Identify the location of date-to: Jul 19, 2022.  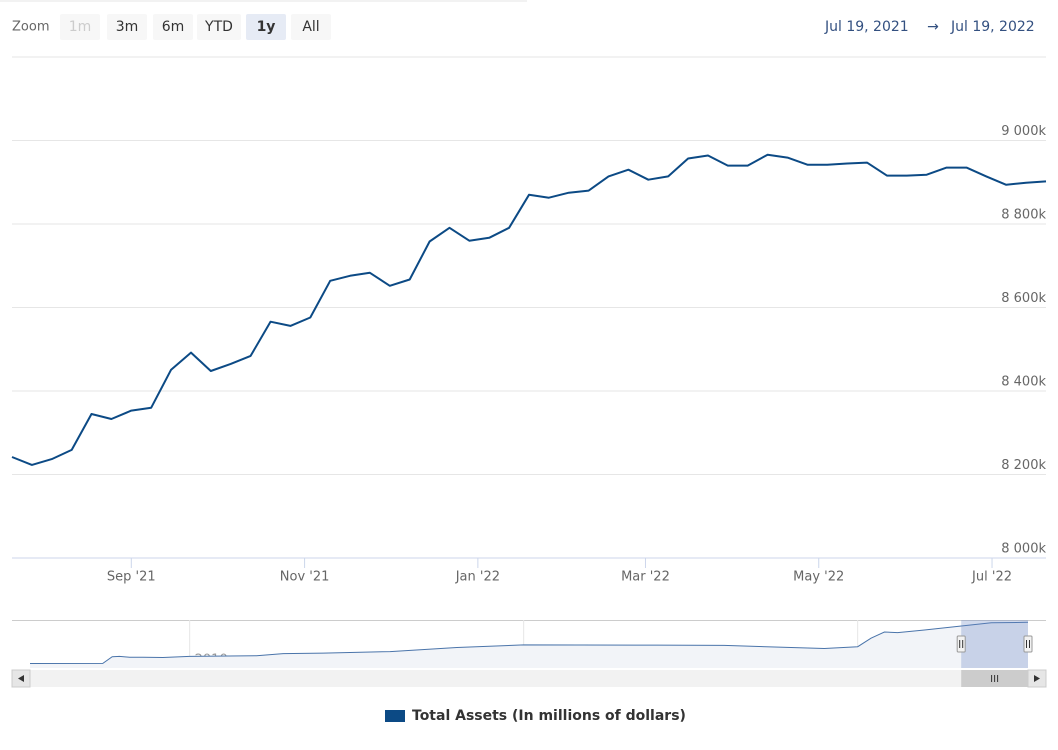
(992, 27).